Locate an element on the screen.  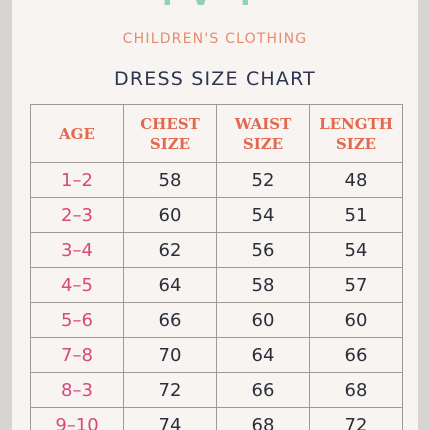
header-row: AGE CHEST SIZE WAIST SIZE LENGTH SIZE is located at coordinates (216, 133).